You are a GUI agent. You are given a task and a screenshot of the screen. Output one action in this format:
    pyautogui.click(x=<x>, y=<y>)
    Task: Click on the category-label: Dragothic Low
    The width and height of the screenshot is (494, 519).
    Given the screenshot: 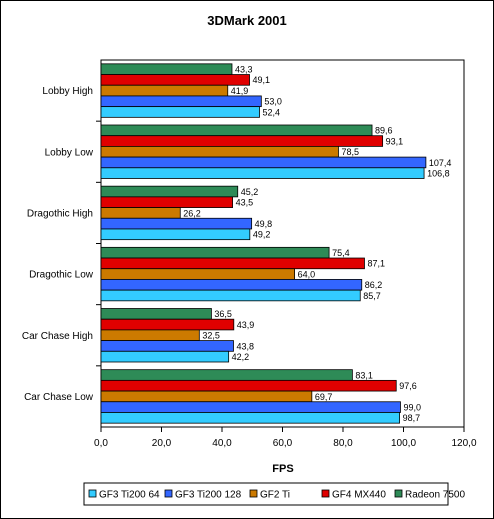 What is the action you would take?
    pyautogui.click(x=61, y=275)
    